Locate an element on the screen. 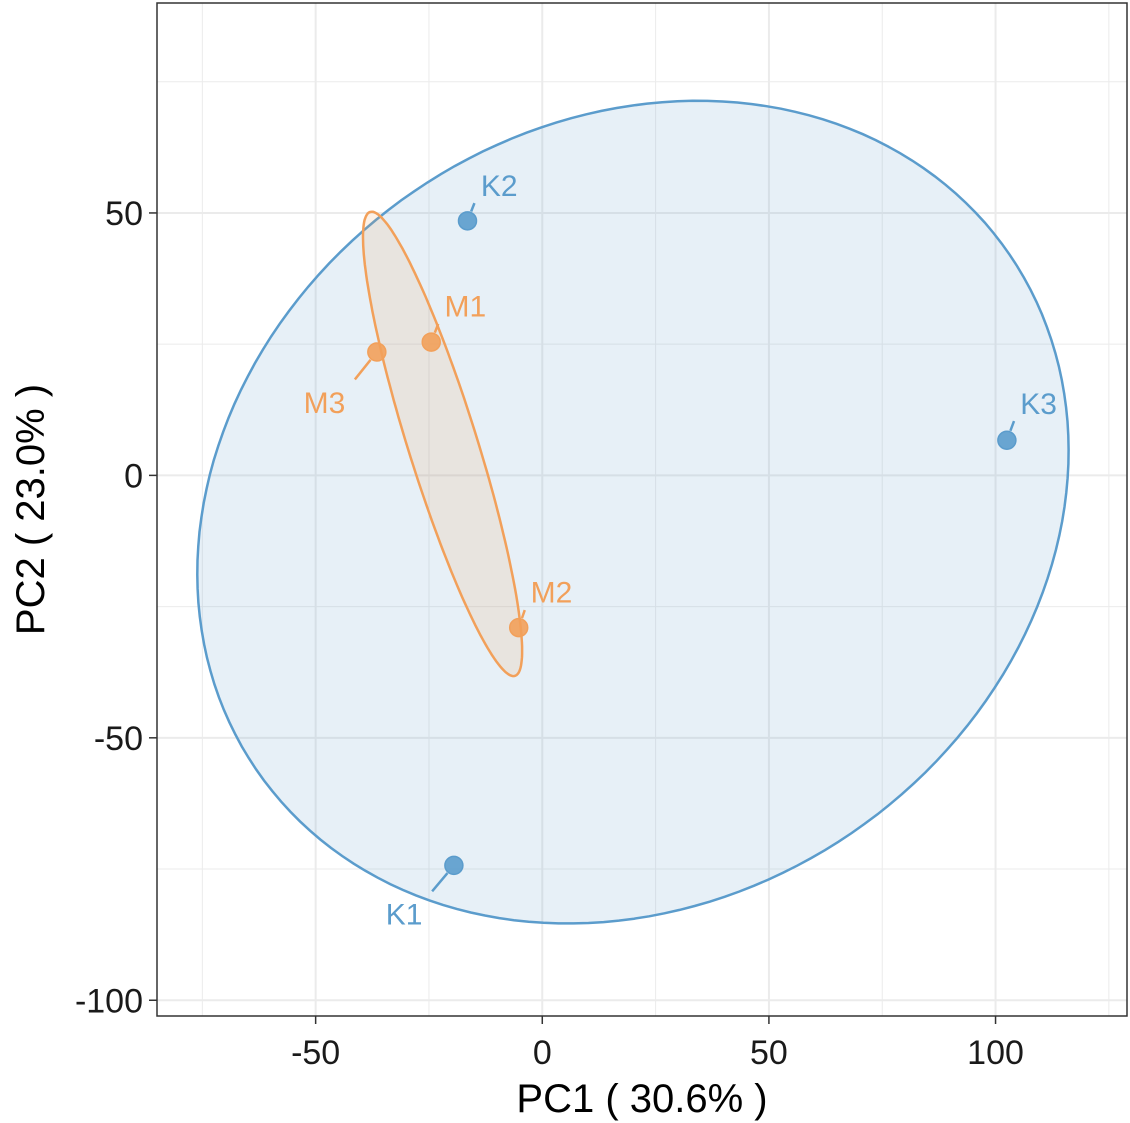 The width and height of the screenshot is (1130, 1123). leader-line-m3 is located at coordinates (362, 370).